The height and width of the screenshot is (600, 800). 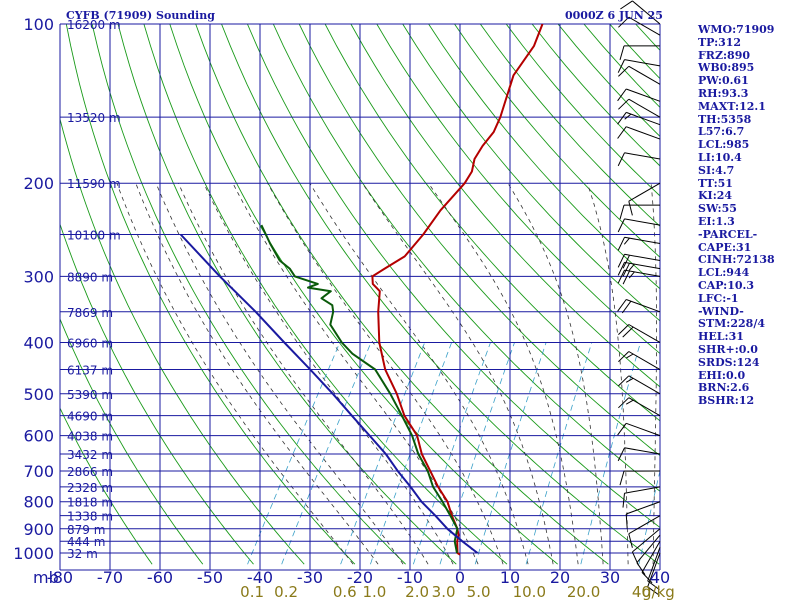 I want to click on pressure-tick-label: 600, so click(x=38, y=436).